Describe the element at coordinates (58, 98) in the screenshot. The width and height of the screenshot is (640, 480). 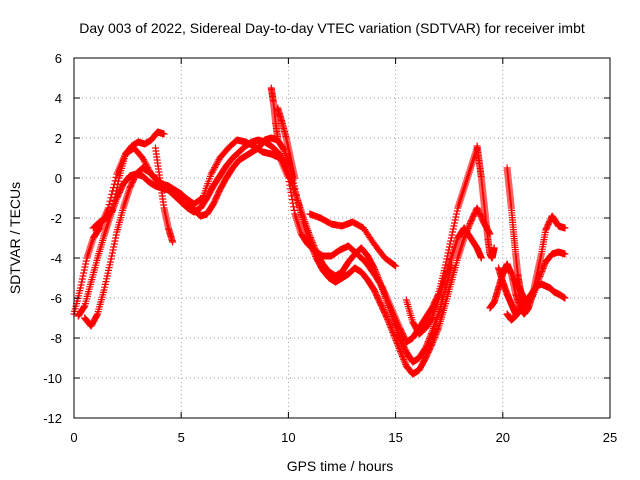
I see `y-tick-label: 4` at that location.